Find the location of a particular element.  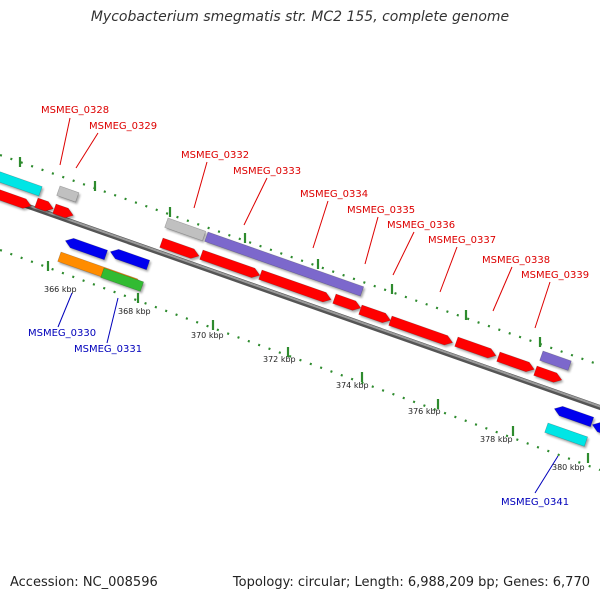

gene-label: MSMEG_0331 is located at coordinates (108, 349).